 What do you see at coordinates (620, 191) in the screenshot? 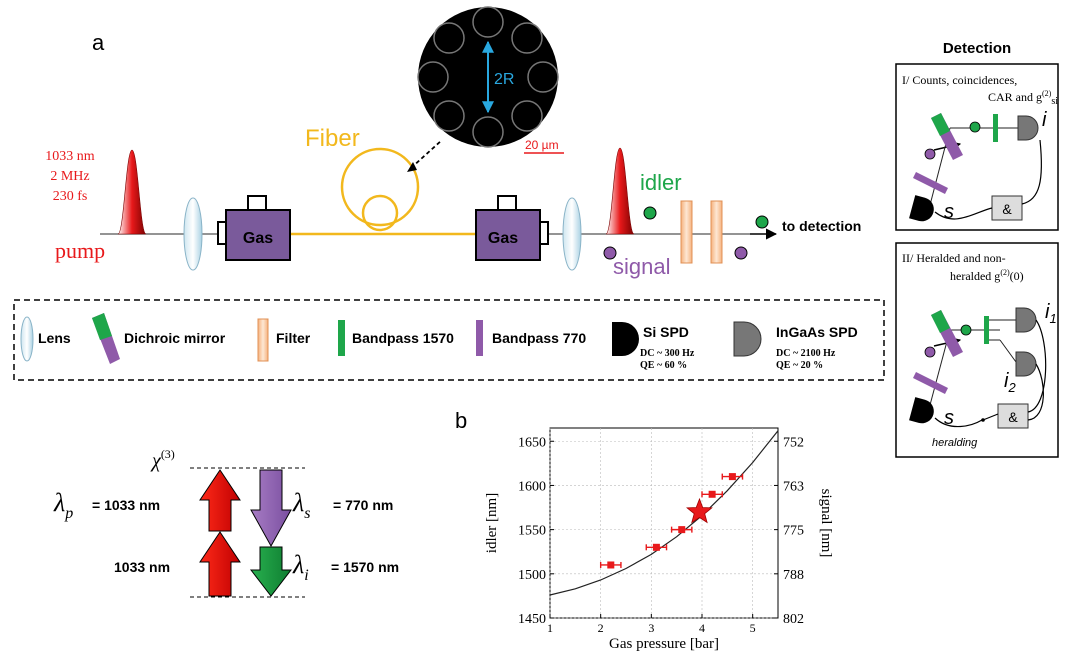
I see `output-pulse-icon` at bounding box center [620, 191].